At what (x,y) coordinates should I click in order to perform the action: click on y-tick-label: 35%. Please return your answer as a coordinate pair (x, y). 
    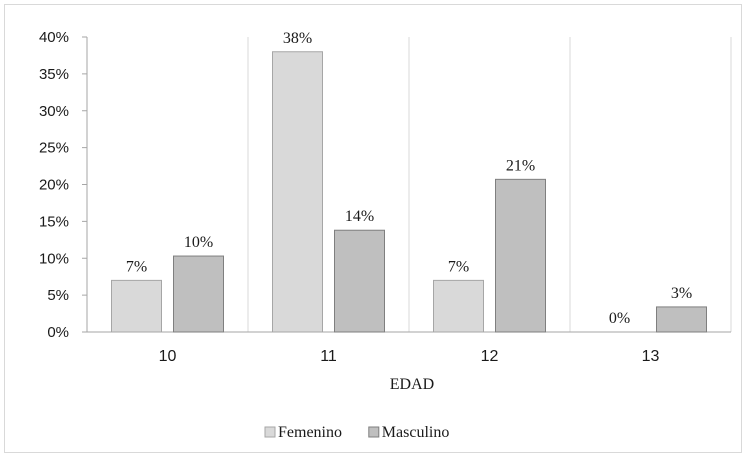
    Looking at the image, I should click on (54, 74).